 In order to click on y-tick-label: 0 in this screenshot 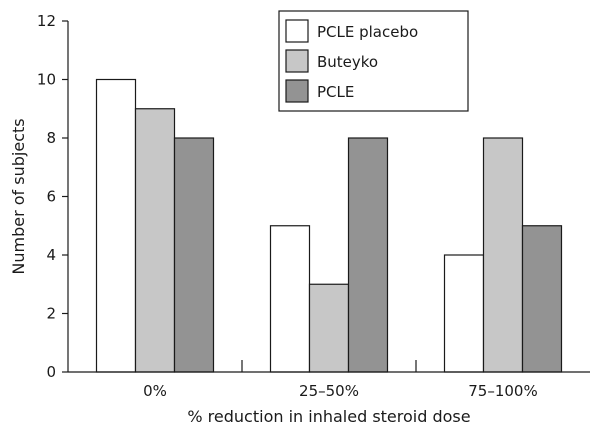, I will do `click(51, 372)`.